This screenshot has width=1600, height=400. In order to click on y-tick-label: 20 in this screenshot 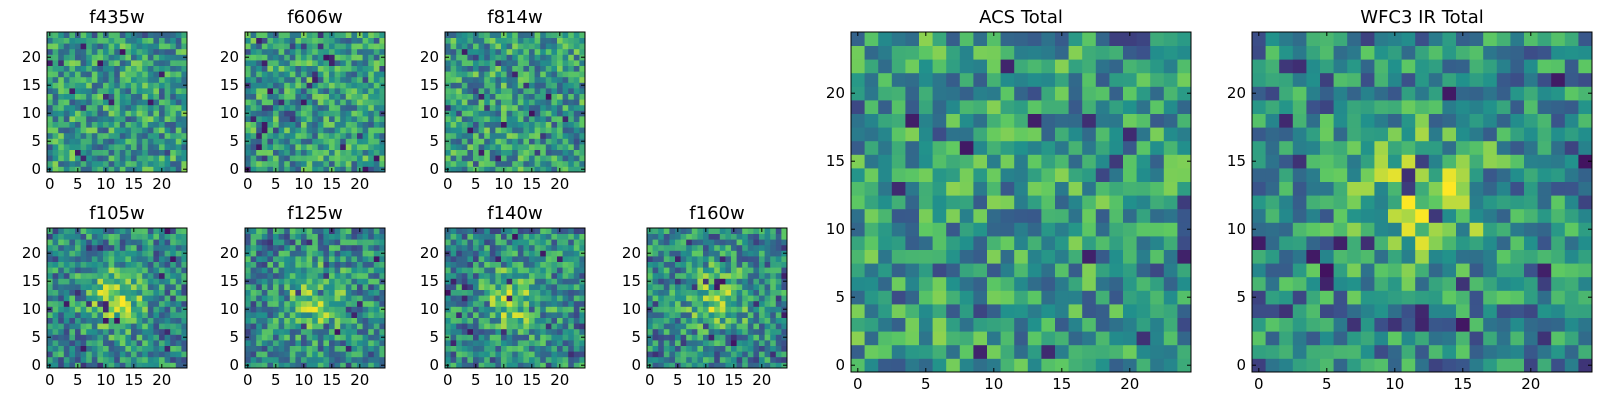, I will do `click(229, 253)`.